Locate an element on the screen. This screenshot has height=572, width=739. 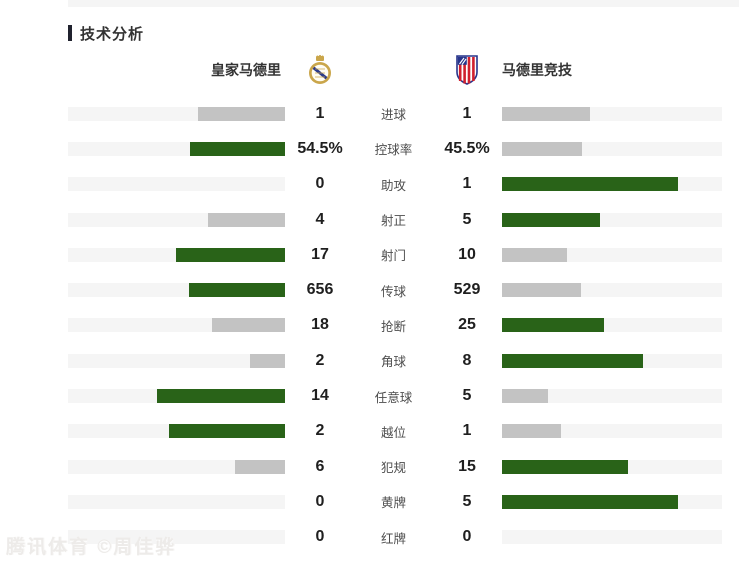
home-team-name: 皇家马德里 is located at coordinates (246, 70).